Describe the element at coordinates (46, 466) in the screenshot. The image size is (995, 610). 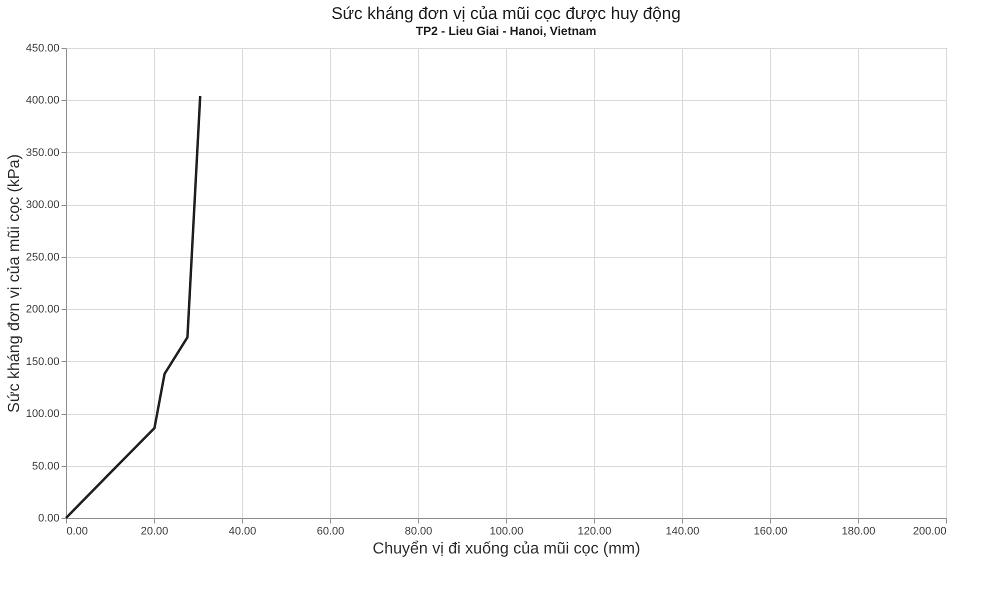
I see `y-tick-label: 50.00` at that location.